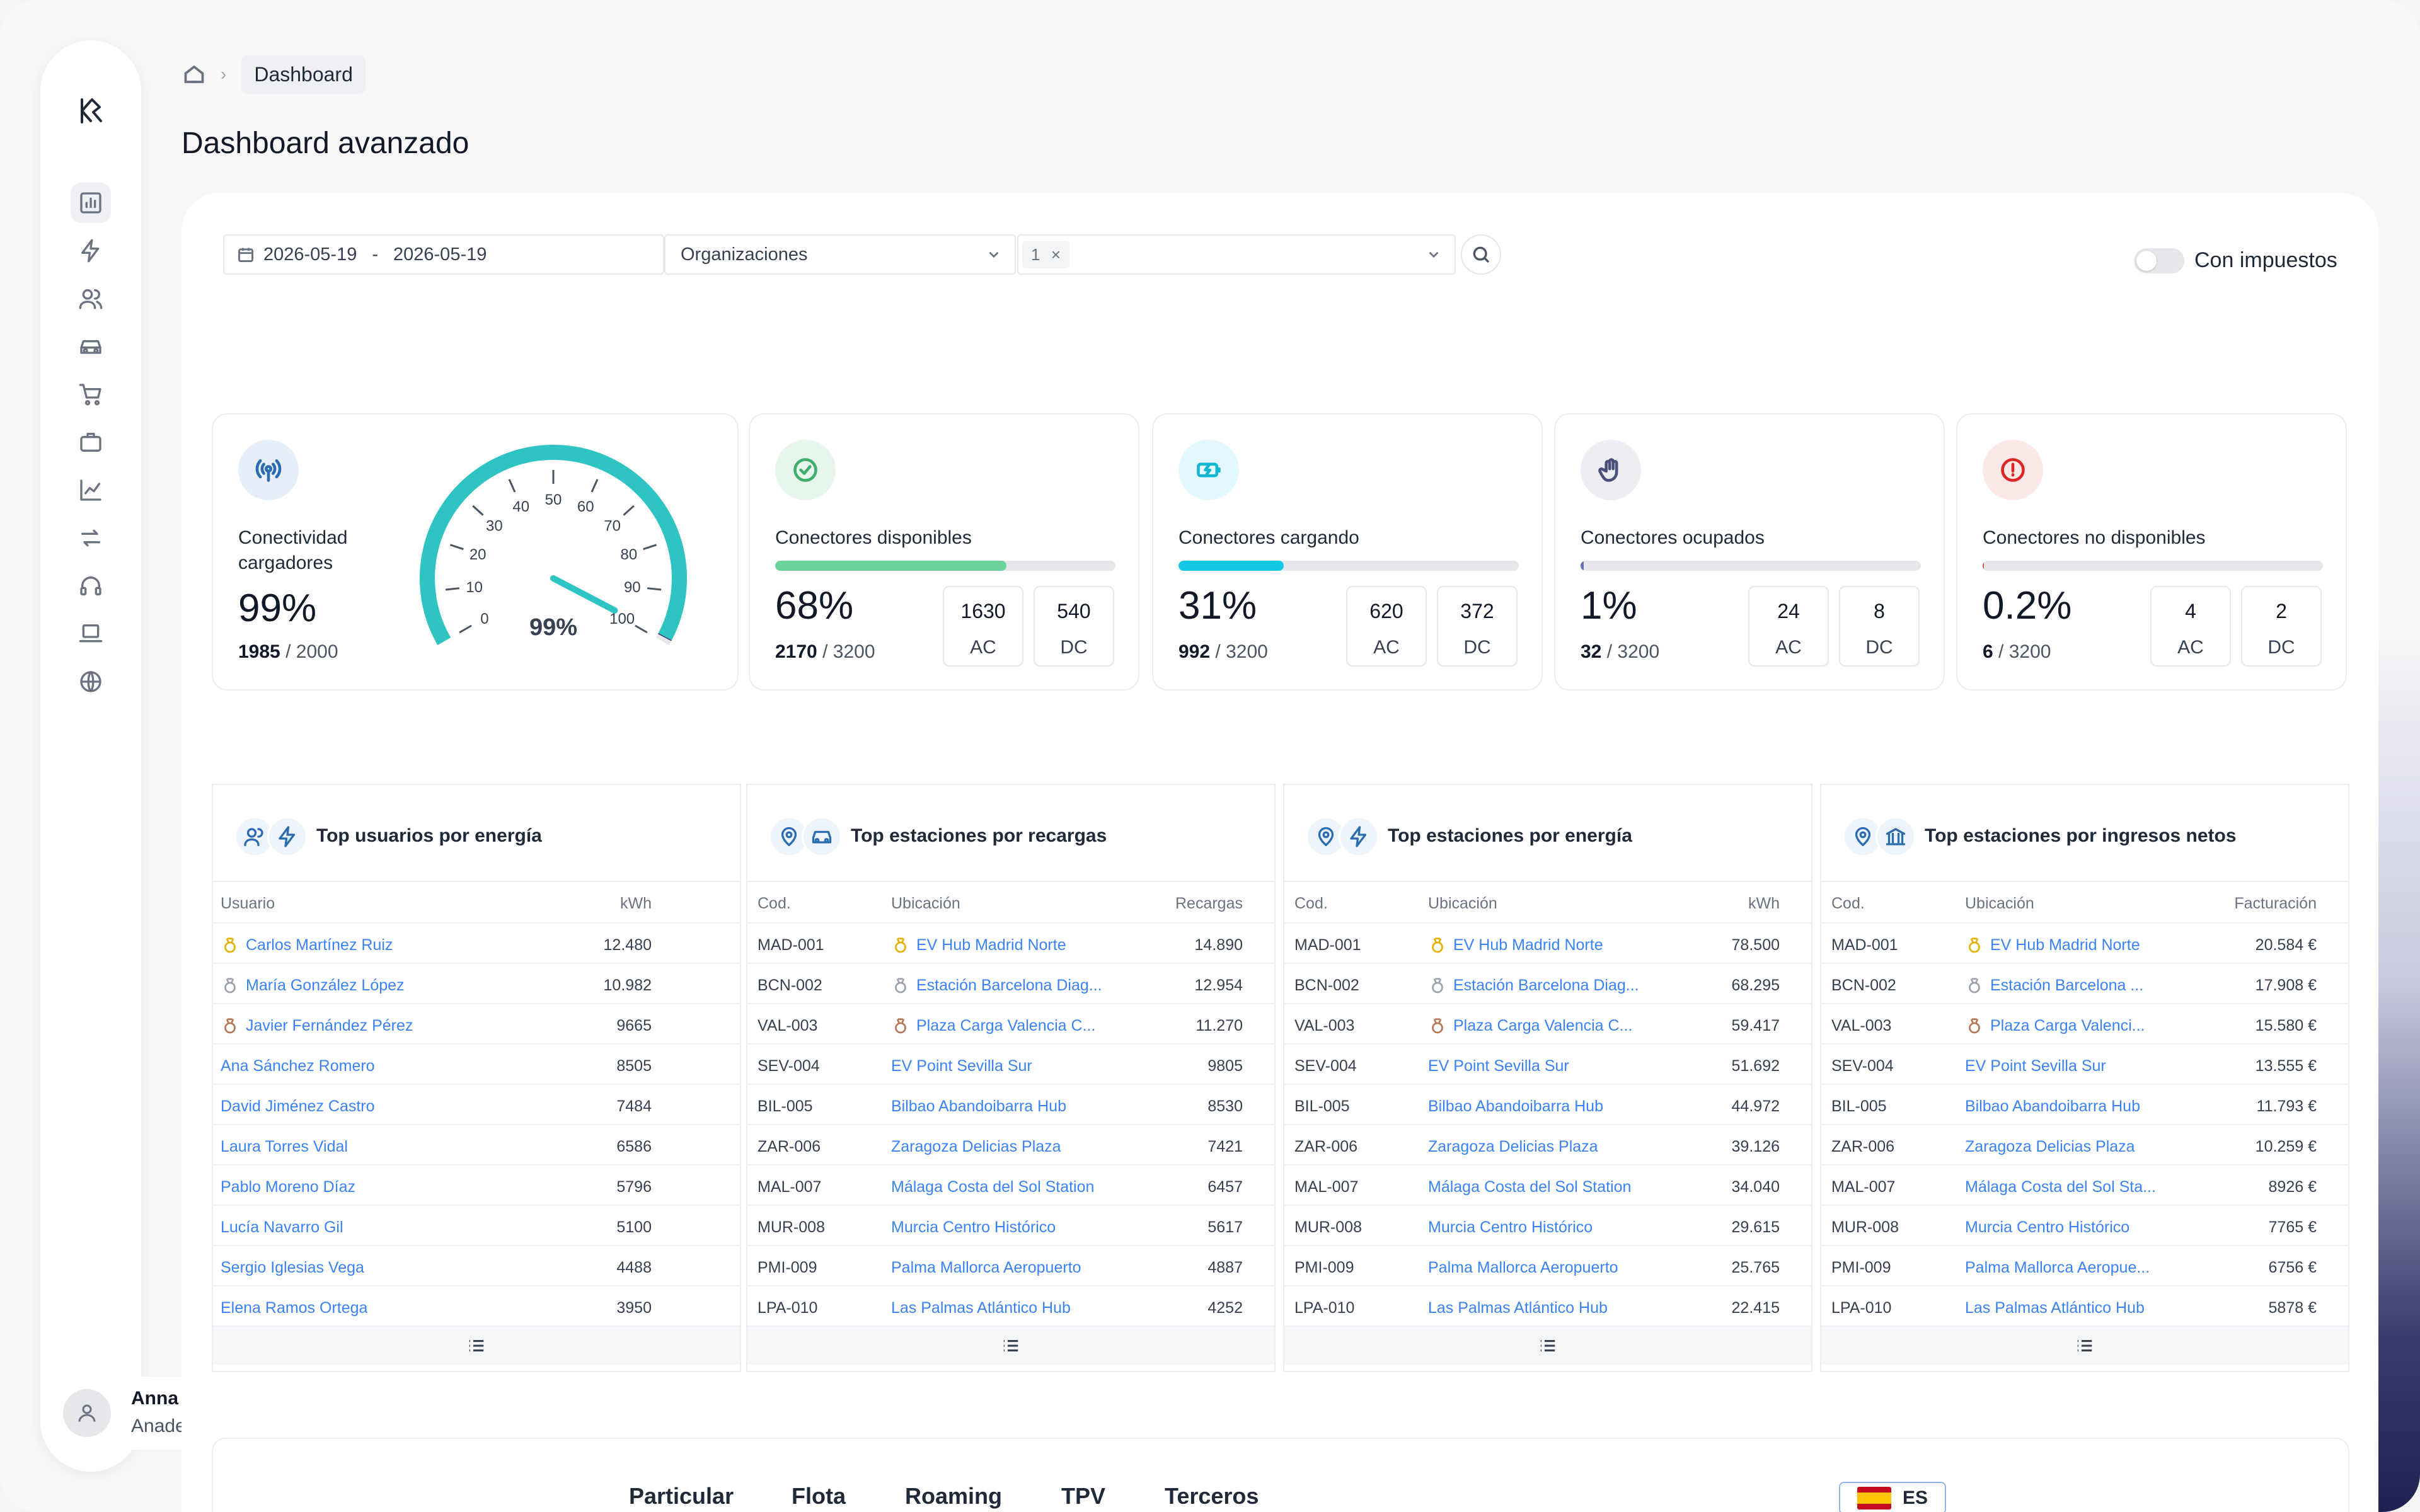 The height and width of the screenshot is (1512, 2420). Describe the element at coordinates (1083, 1496) in the screenshot. I see `bottom-tab: TPV` at that location.